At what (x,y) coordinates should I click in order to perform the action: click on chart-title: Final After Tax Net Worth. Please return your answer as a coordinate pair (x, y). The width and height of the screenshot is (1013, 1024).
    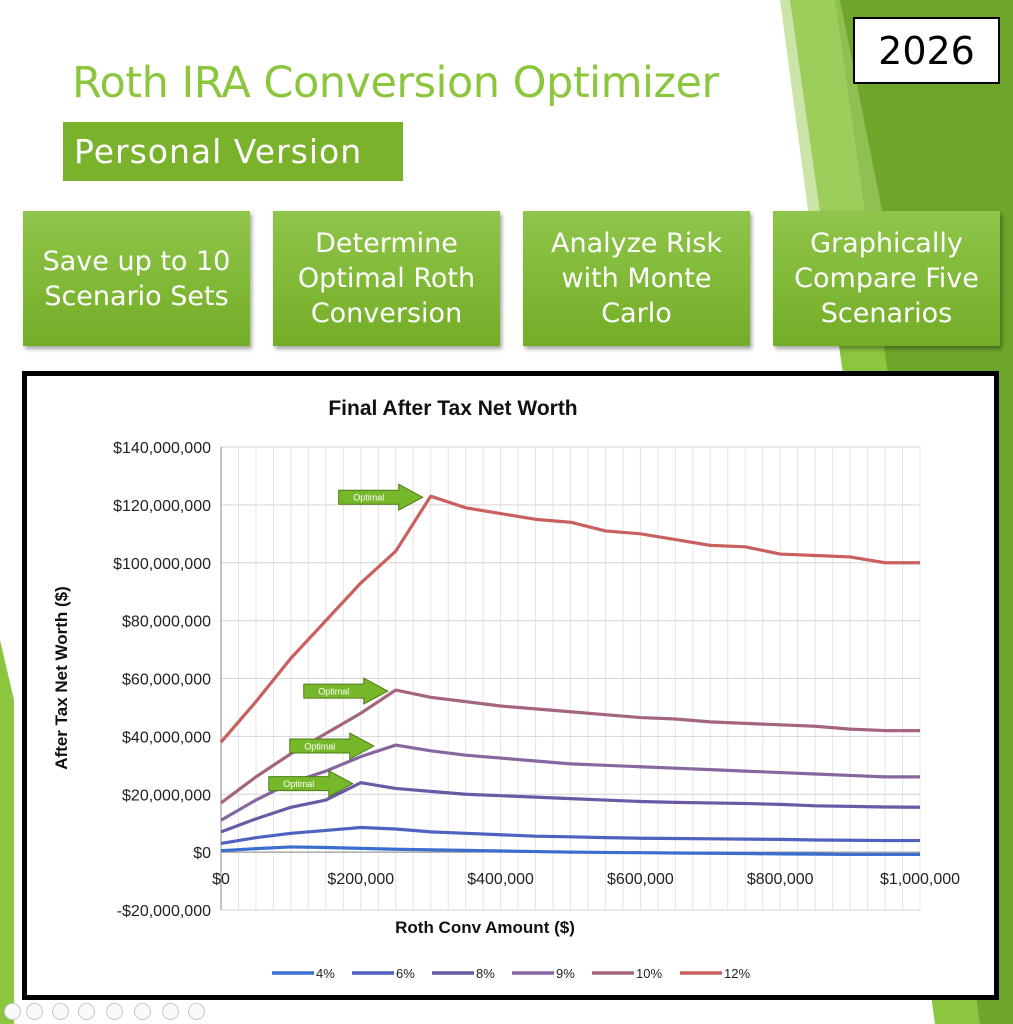
    Looking at the image, I should click on (452, 408).